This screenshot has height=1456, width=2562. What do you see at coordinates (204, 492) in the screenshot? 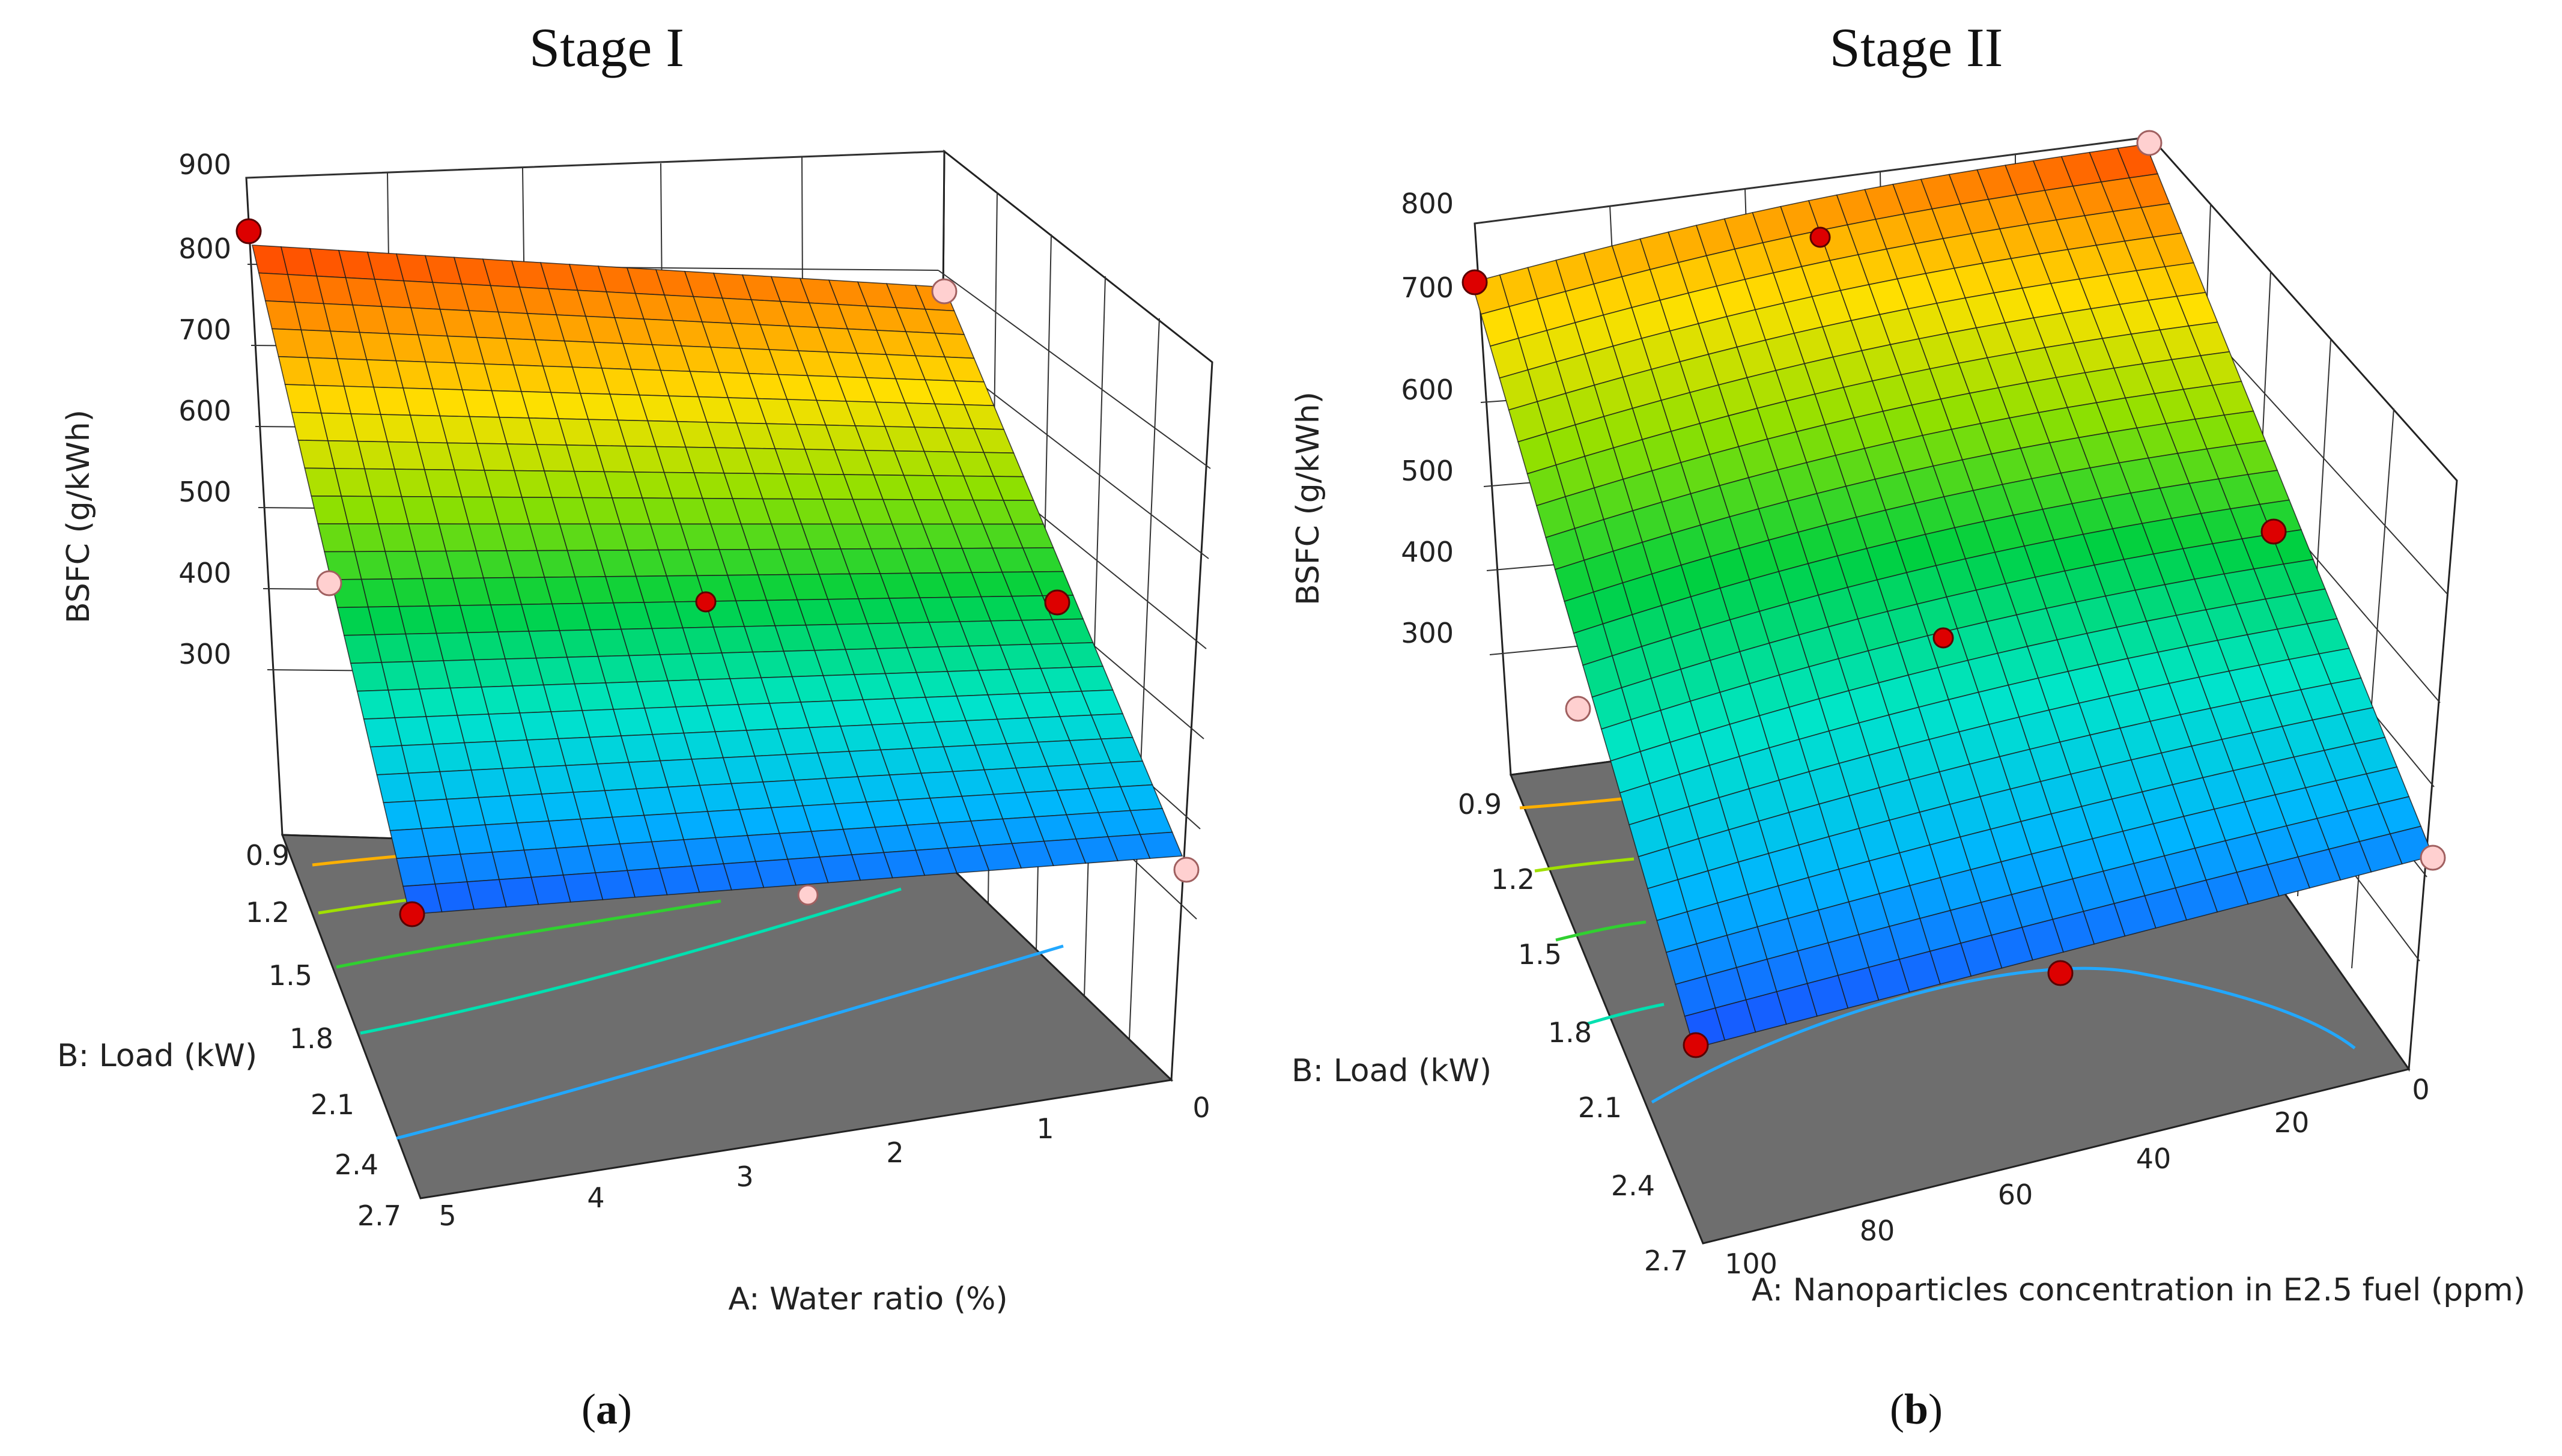
I see `panel-a-z-tick-500: 500` at bounding box center [204, 492].